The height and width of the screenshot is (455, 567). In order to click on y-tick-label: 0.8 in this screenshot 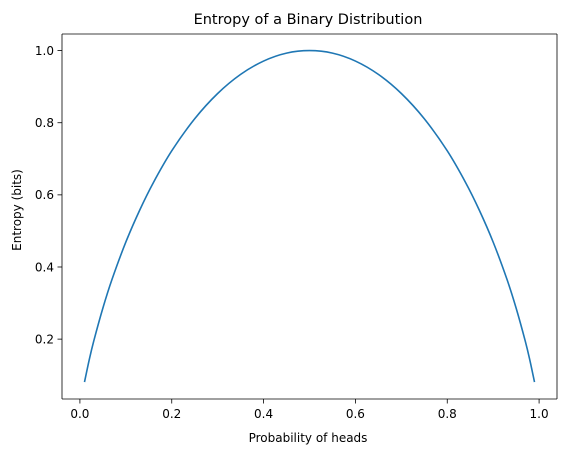, I will do `click(44, 123)`.